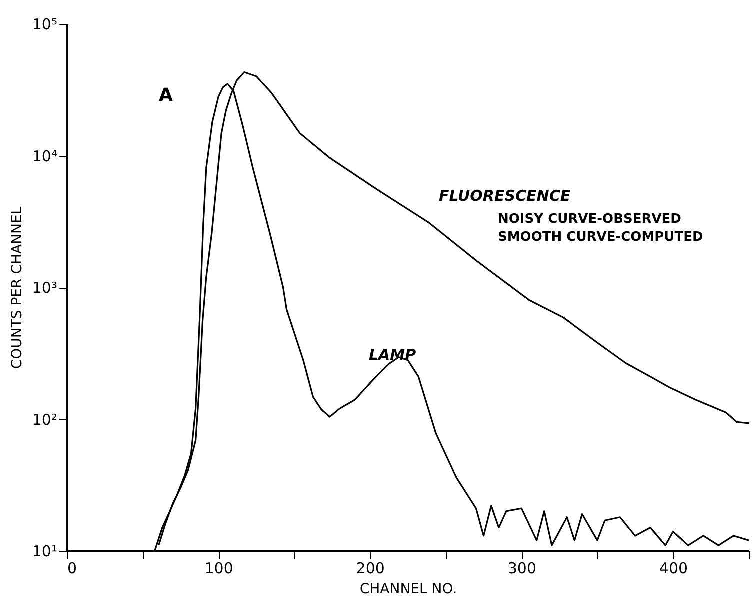 Image resolution: width=752 pixels, height=599 pixels. Describe the element at coordinates (370, 569) in the screenshot. I see `x-tick-label: 200` at that location.